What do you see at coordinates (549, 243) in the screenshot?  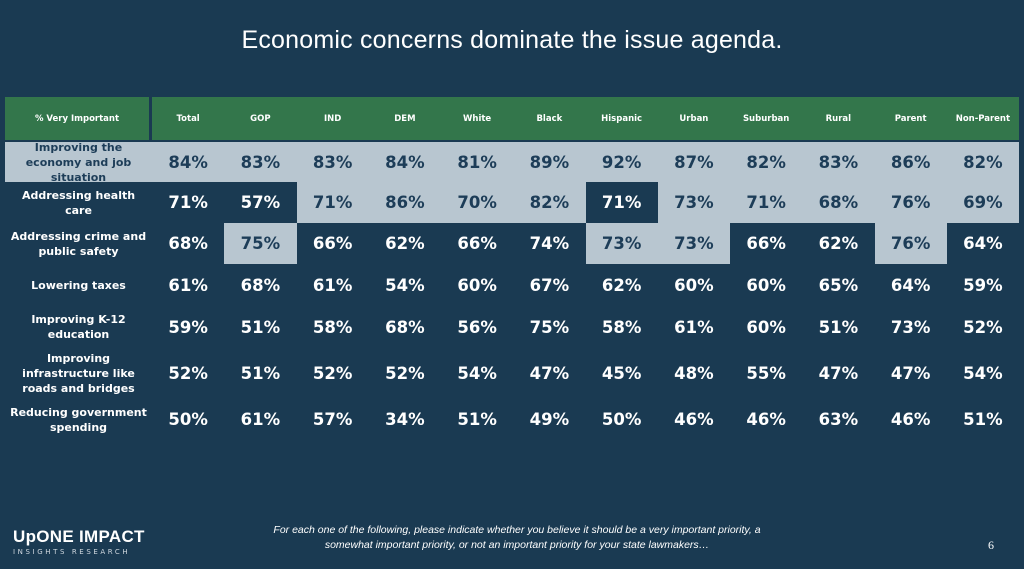 I see `value-cell: 74%` at bounding box center [549, 243].